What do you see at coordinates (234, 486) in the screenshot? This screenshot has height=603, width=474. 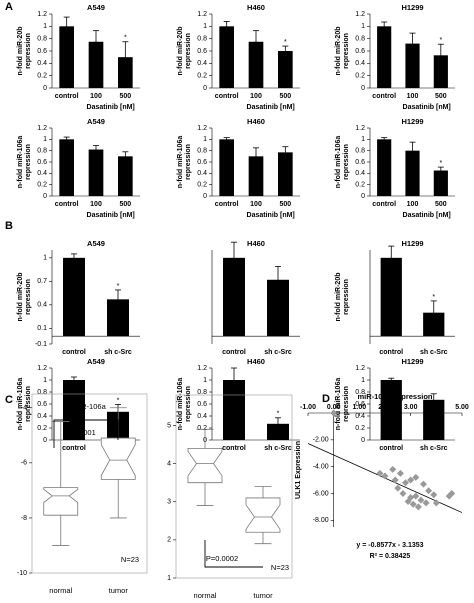 I see `plot-frame` at bounding box center [234, 486].